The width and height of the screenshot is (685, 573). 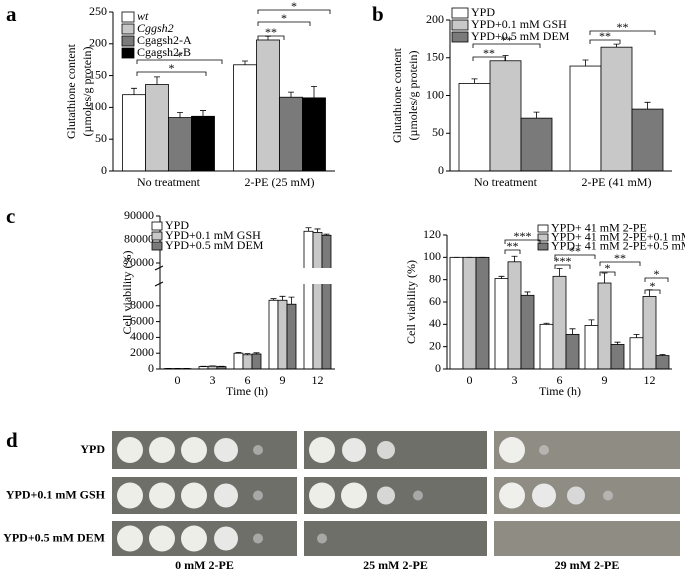 I want to click on column-label: 29 mM 2-PE, so click(x=587, y=565).